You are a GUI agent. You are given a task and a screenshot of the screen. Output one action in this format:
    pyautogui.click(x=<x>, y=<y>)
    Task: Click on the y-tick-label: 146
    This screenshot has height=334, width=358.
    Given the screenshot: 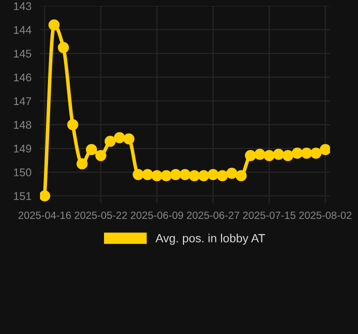 What is the action you would take?
    pyautogui.click(x=23, y=77)
    